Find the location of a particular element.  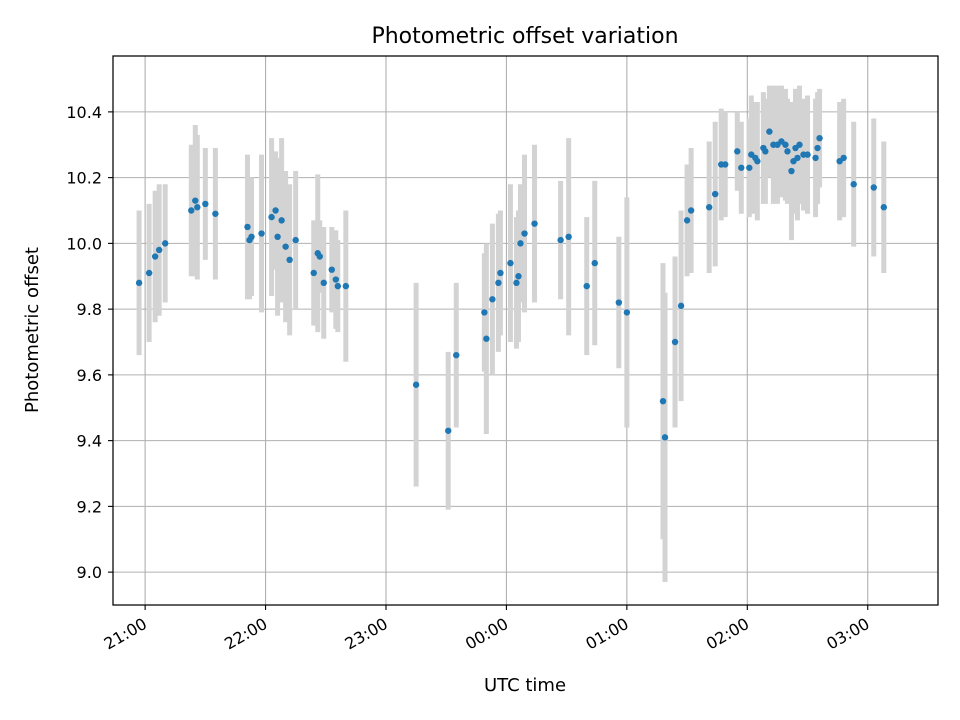

y-tick-label: 9.0 is located at coordinates (89, 572).